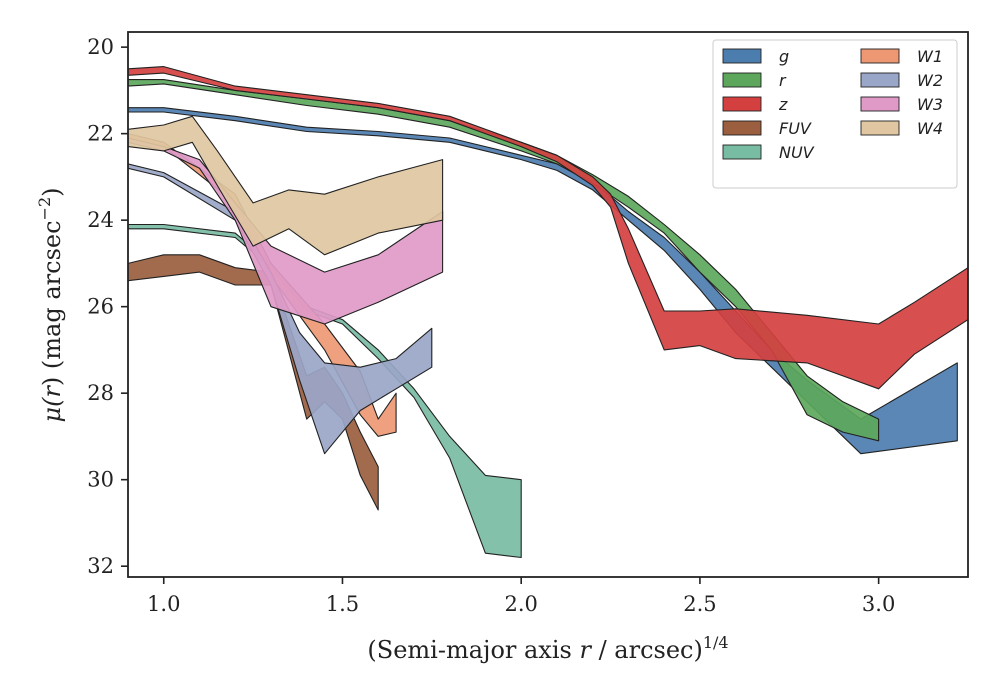  Describe the element at coordinates (100, 47) in the screenshot. I see `y-tick-label: 20` at that location.